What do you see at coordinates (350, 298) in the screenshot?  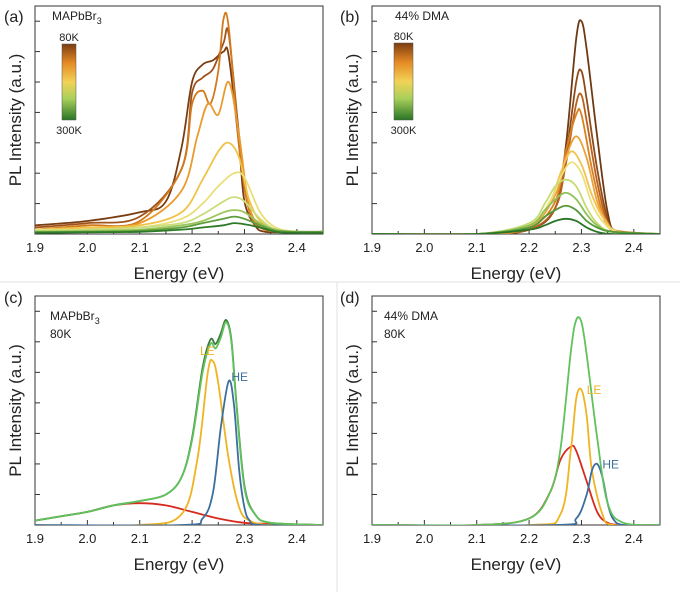 I see `panel-label: (d)` at bounding box center [350, 298].